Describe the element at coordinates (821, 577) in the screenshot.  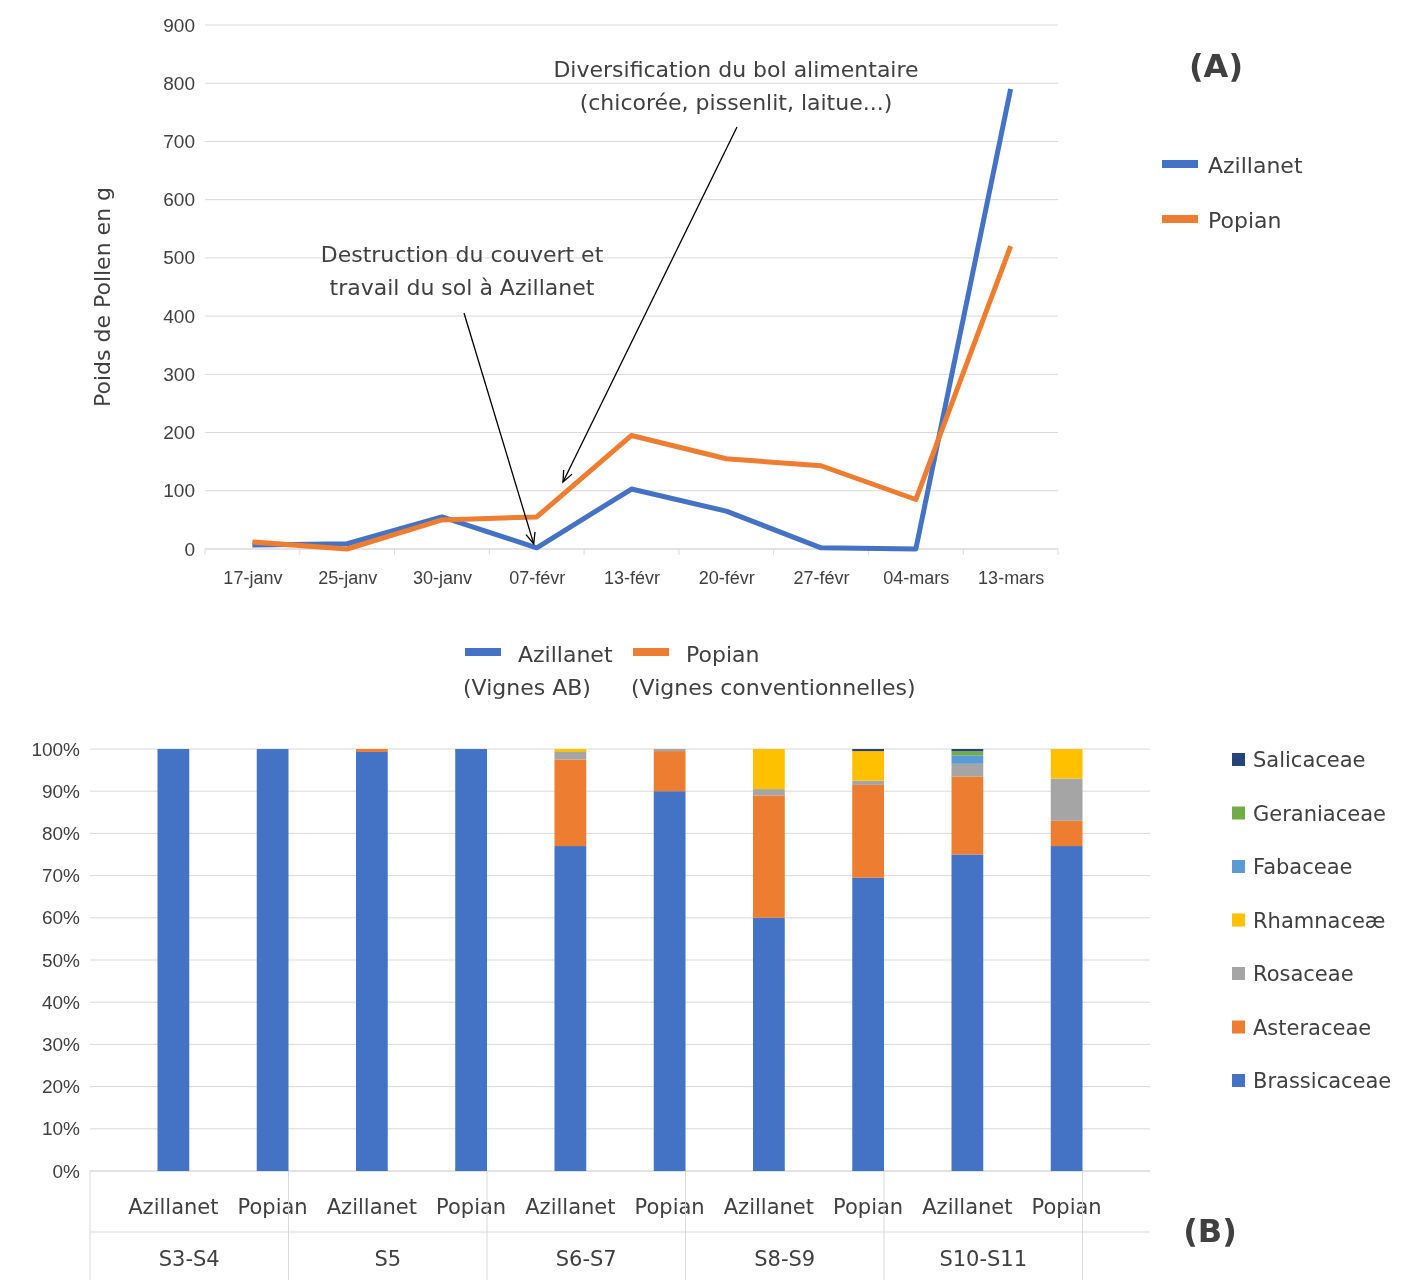
I see `x-tick-label: 27-févr` at that location.